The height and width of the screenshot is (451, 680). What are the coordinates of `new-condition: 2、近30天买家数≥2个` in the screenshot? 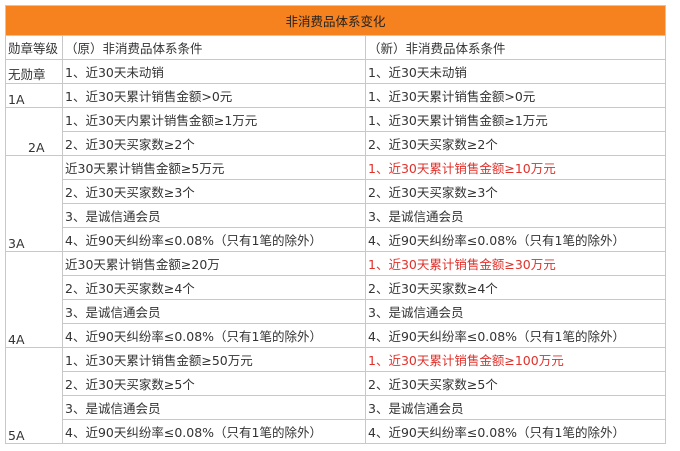 It's located at (515, 143).